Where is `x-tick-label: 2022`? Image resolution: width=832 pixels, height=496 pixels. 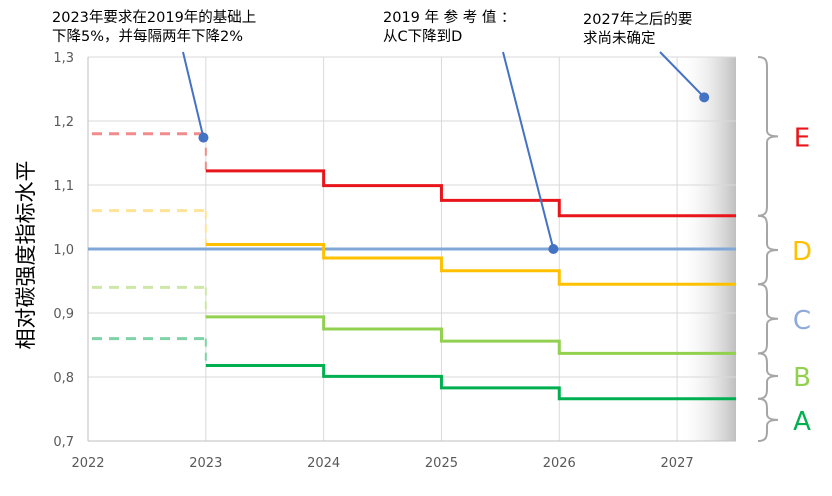 x-tick-label: 2022 is located at coordinates (87, 463).